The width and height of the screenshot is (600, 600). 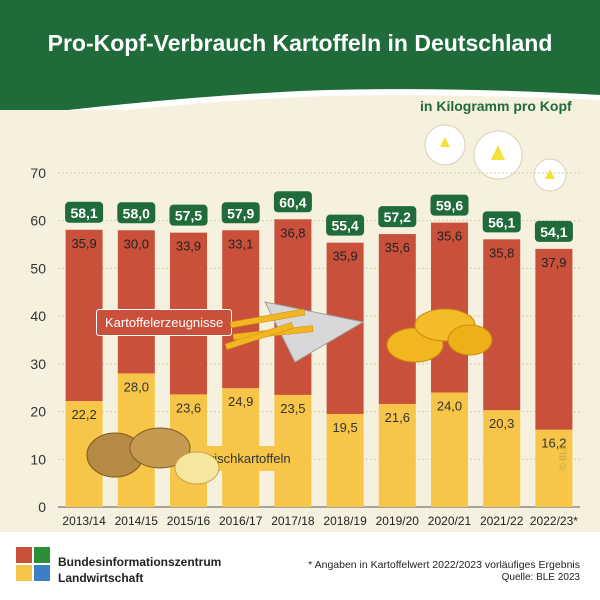 I want to click on y-tick-label: 10, so click(x=38, y=459).